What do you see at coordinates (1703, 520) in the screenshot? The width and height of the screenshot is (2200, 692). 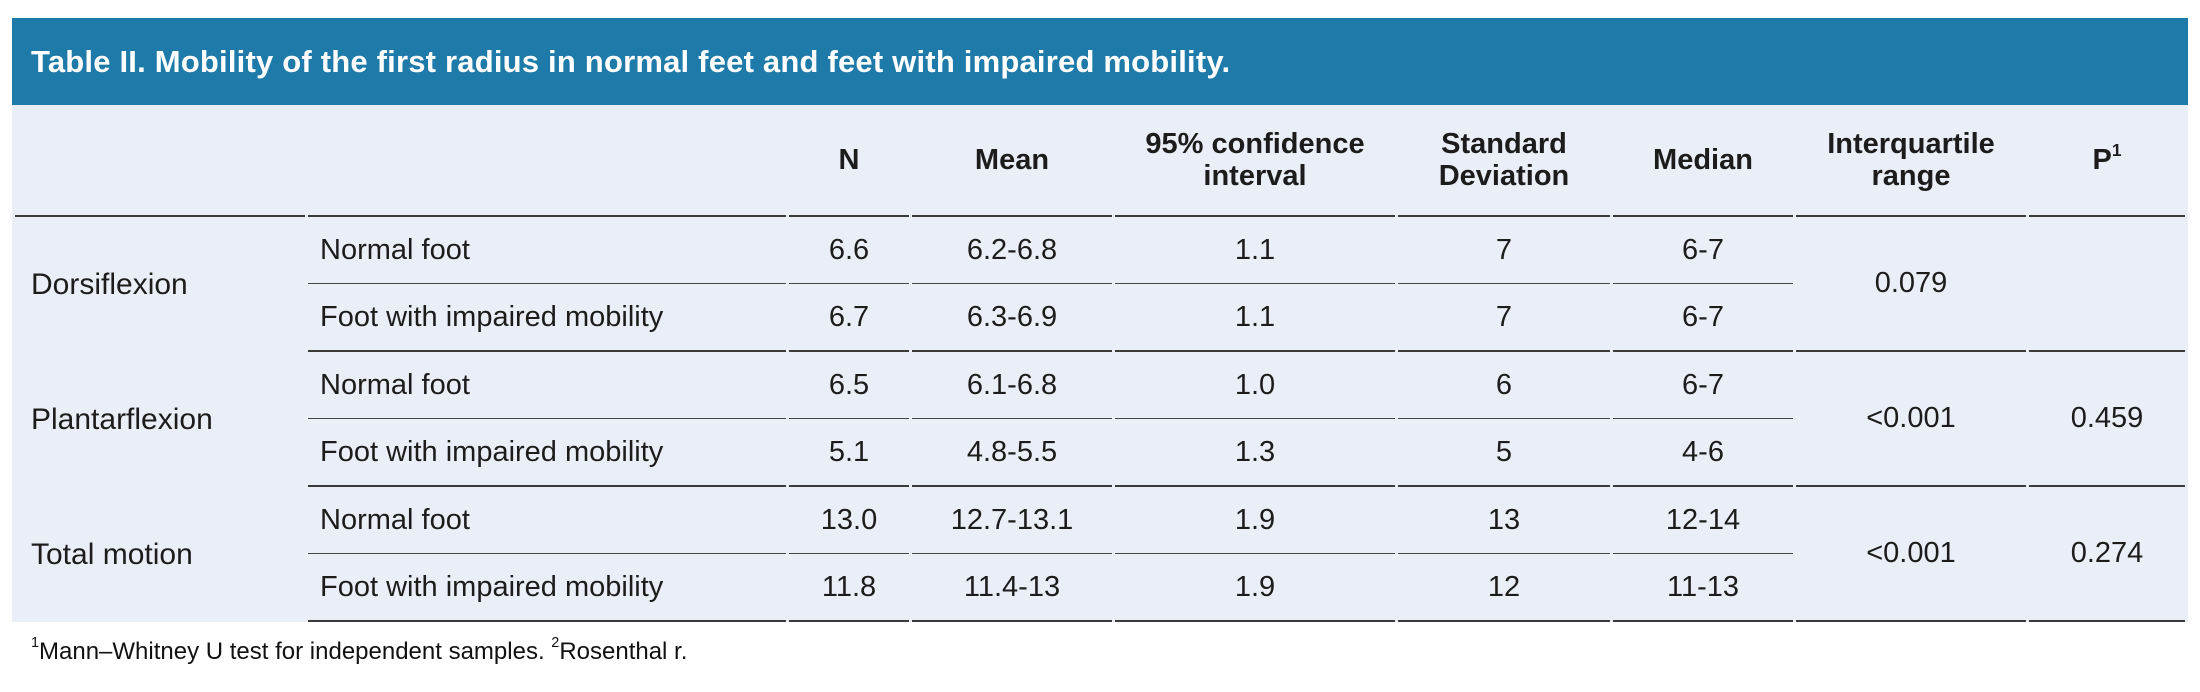 I see `table-cell: 12-14` at bounding box center [1703, 520].